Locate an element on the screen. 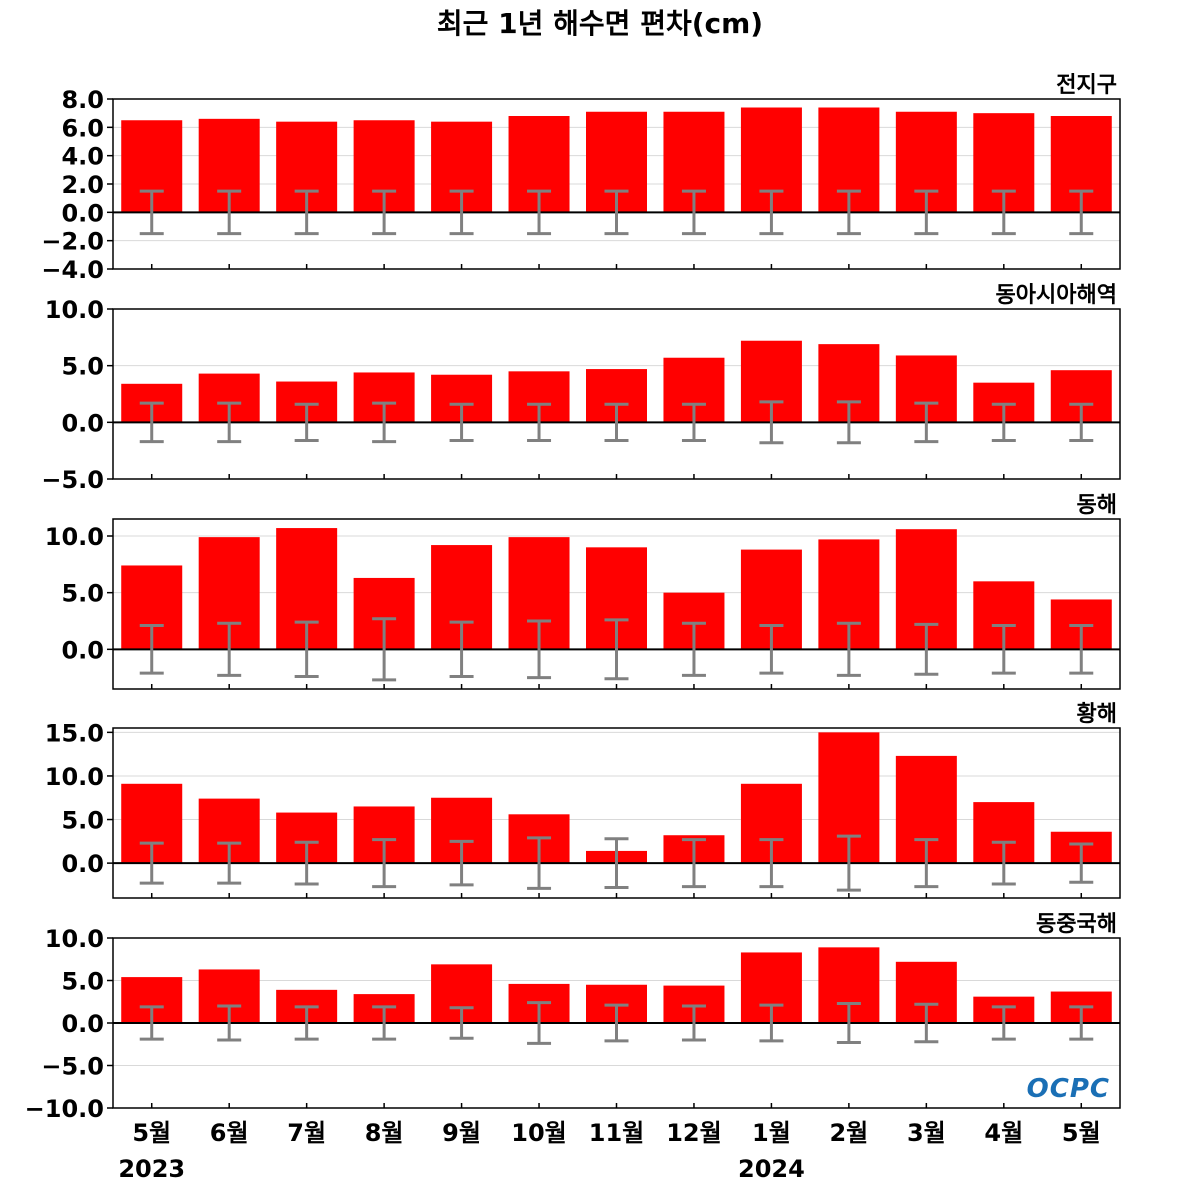 Image resolution: width=1200 pixels, height=1200 pixels. x-tick-label: 6월 is located at coordinates (229, 1133).